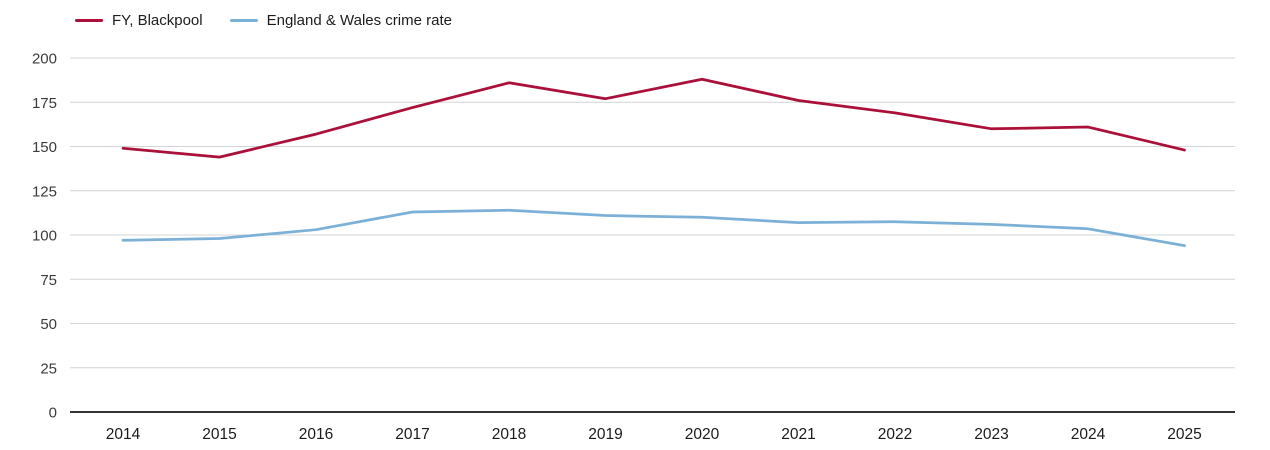 This screenshot has height=450, width=1270. I want to click on y-tick-label: 175, so click(44, 103).